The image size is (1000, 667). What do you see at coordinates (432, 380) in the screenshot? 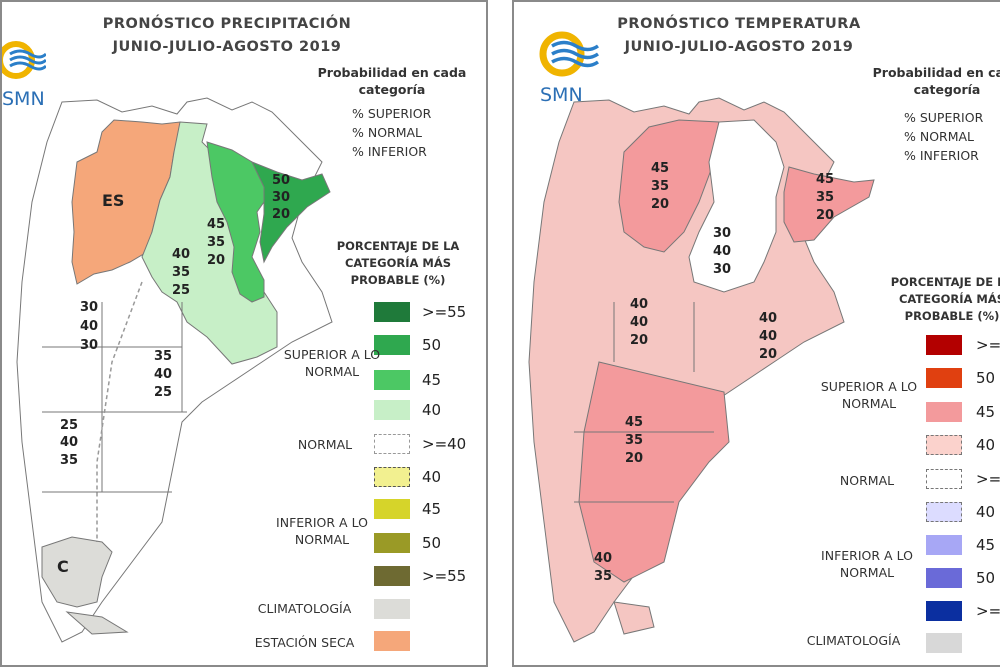
I see `precip-swatch-label-2: 45` at bounding box center [432, 380].